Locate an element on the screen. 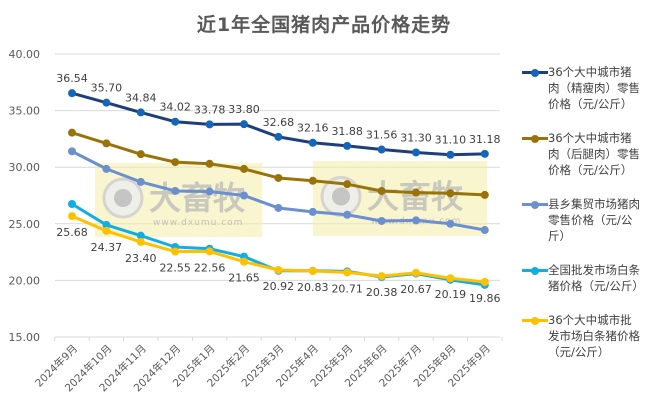  data-label: 31.88 is located at coordinates (347, 131).